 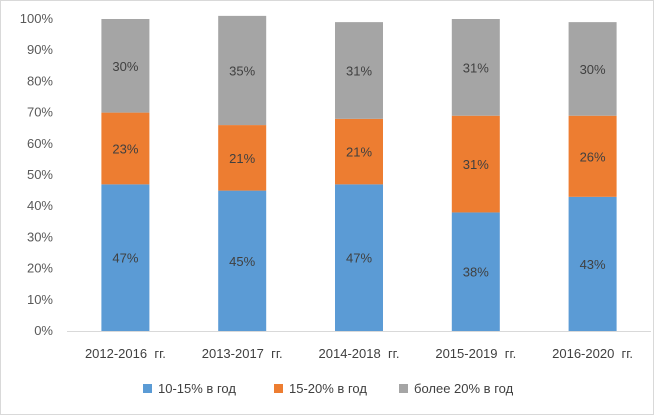 I want to click on y-tick-label: 10%, so click(x=40, y=299).